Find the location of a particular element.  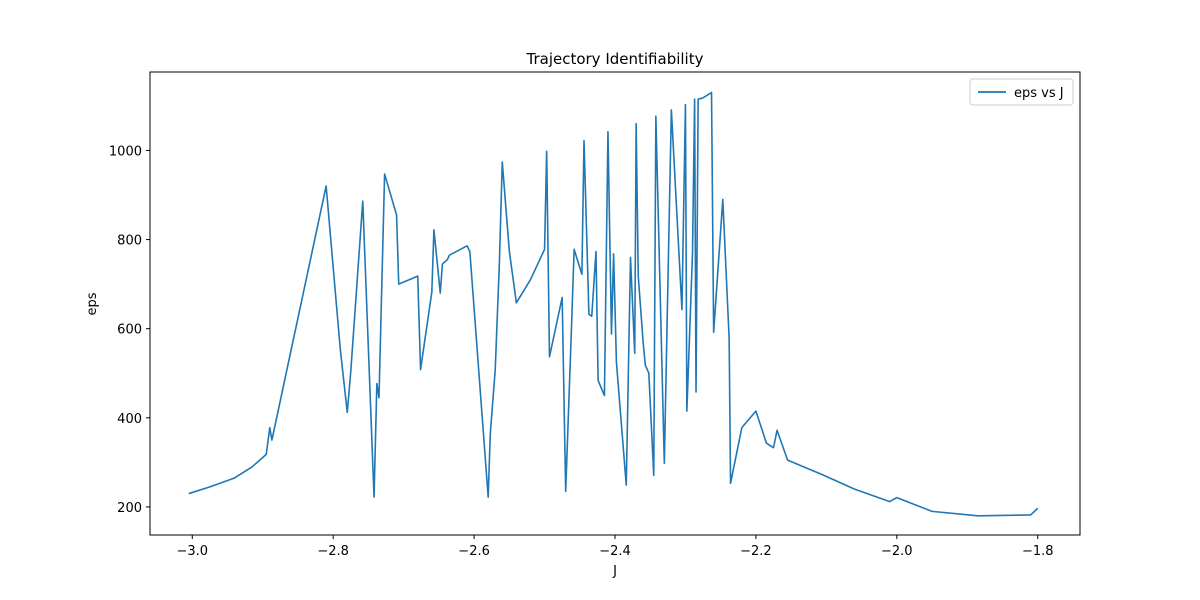

x-tick-label: −2.4 is located at coordinates (615, 551).